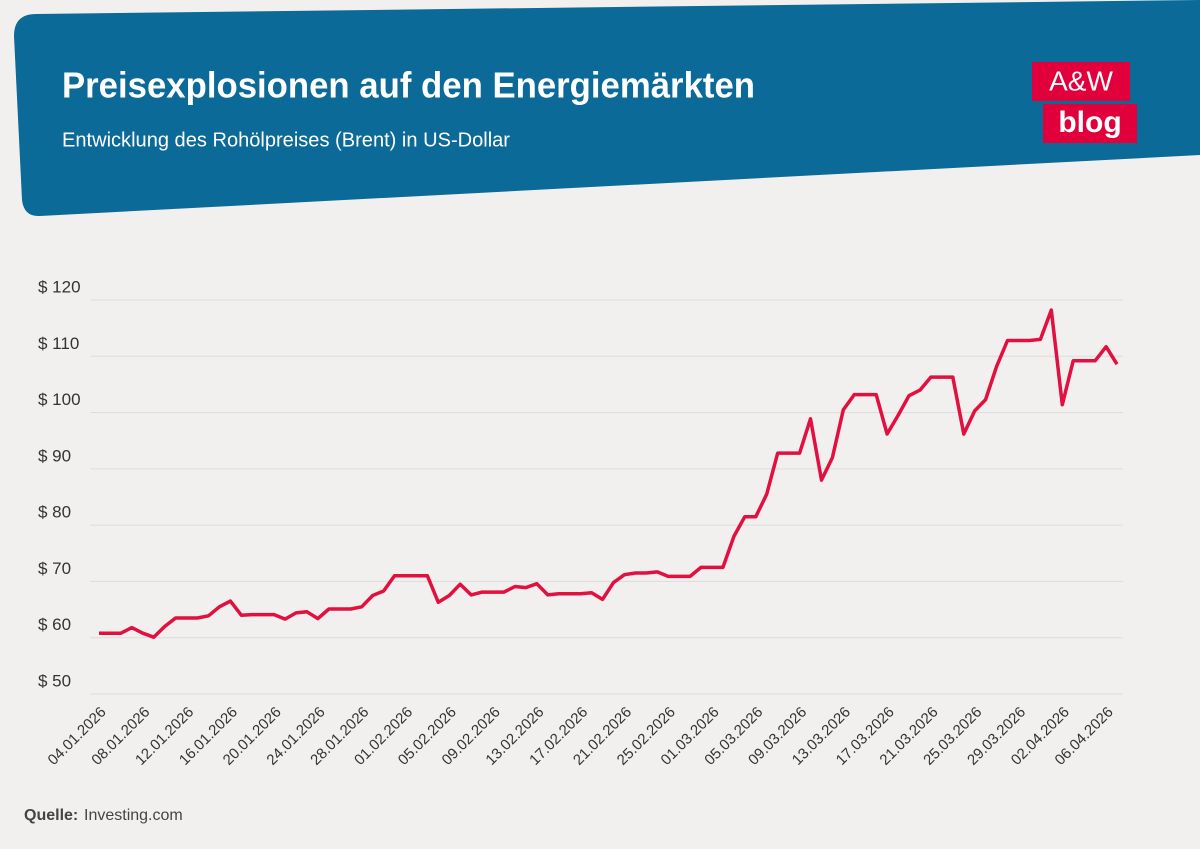 Image resolution: width=1200 pixels, height=849 pixels. I want to click on source-label: Quelle:, so click(51, 815).